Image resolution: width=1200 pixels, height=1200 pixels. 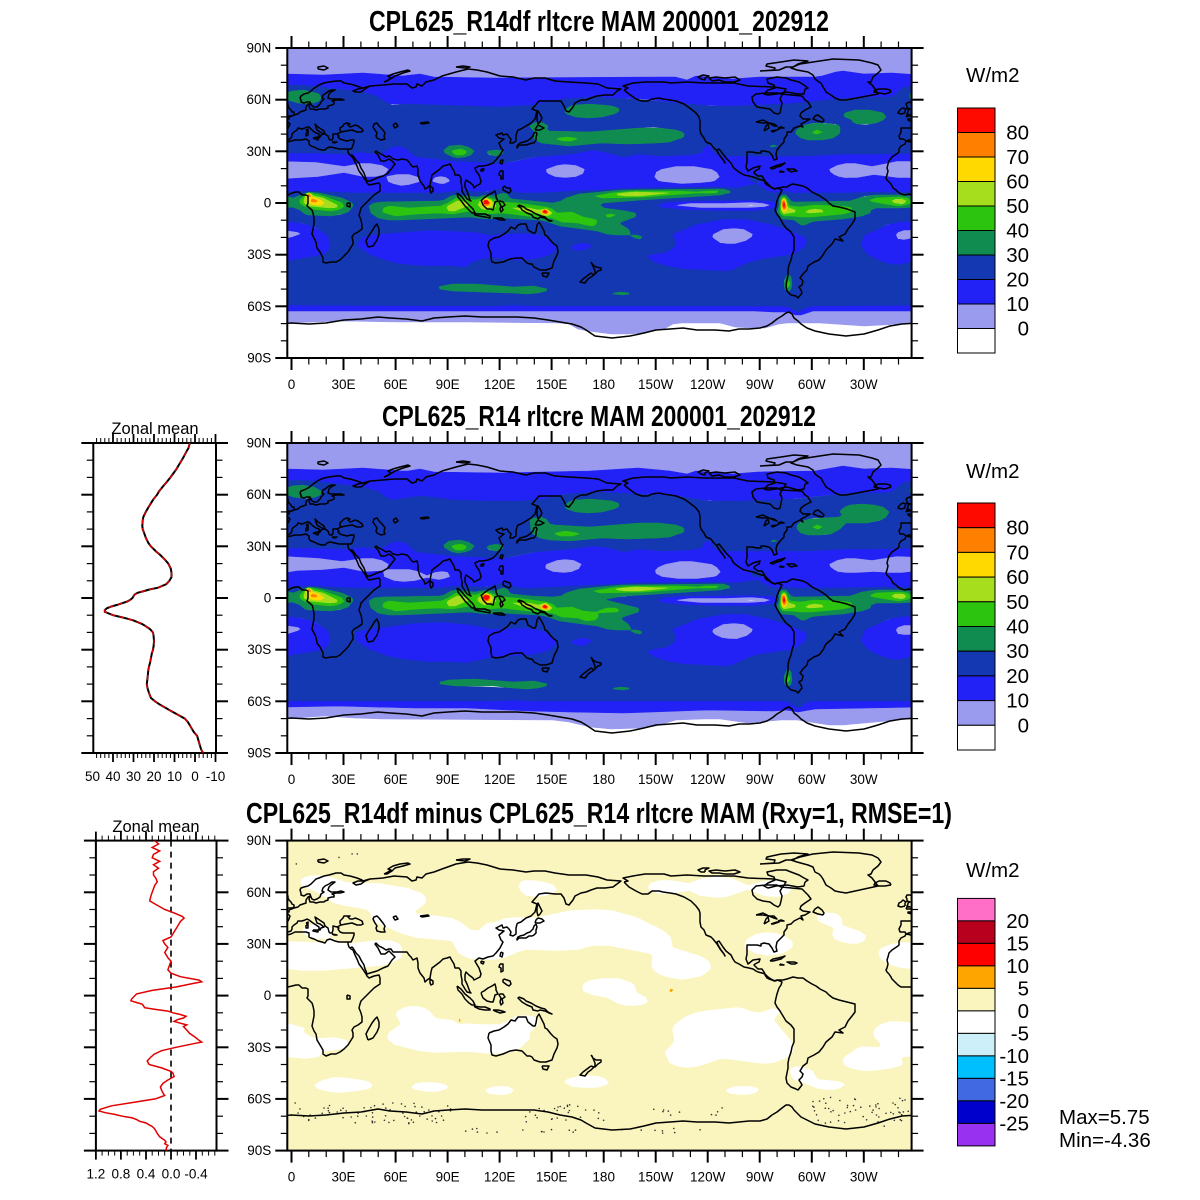 What do you see at coordinates (216, 776) in the screenshot?
I see `svg-text: -10` at bounding box center [216, 776].